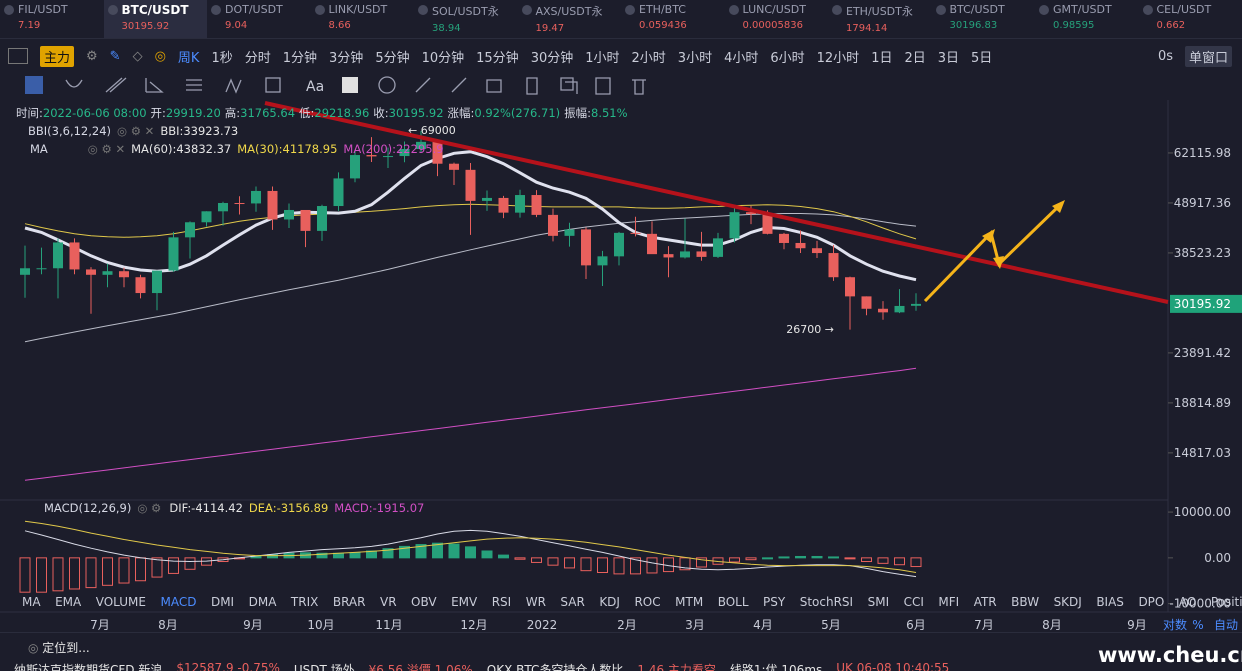 The image size is (1242, 671). Describe the element at coordinates (349, 602) in the screenshot. I see `indicator-tab: BRAR` at that location.